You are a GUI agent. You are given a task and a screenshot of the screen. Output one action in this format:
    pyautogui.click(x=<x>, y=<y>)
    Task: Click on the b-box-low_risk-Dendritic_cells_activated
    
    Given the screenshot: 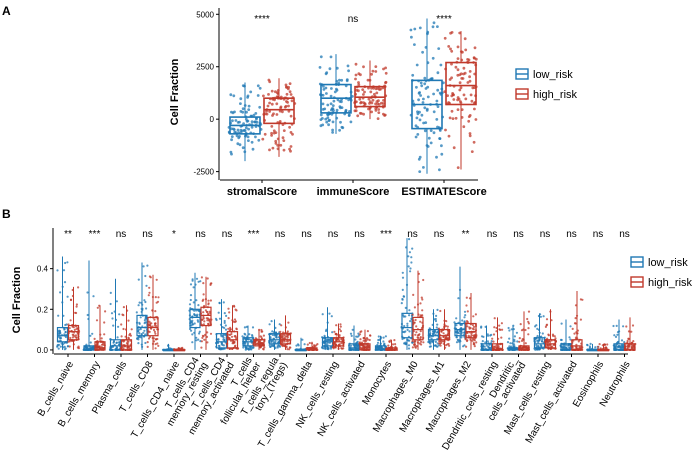 What is the action you would take?
    pyautogui.click(x=513, y=337)
    